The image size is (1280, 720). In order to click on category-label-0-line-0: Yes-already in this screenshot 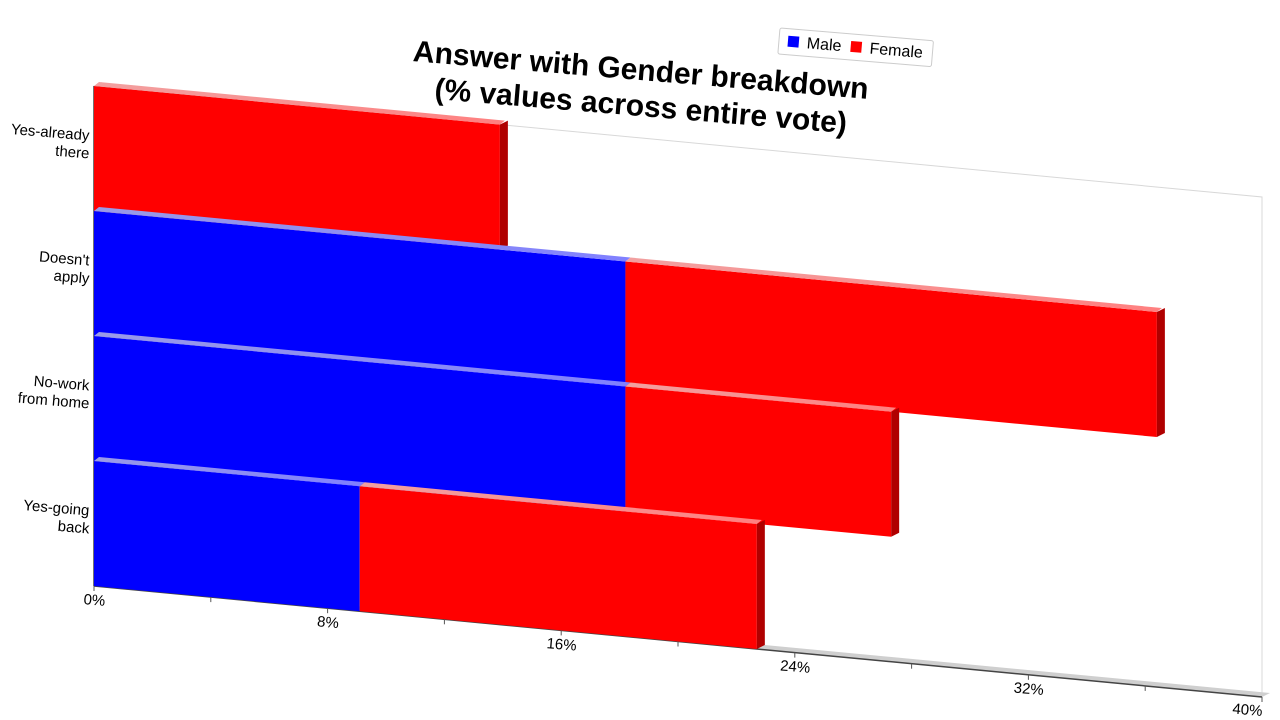, I will do `click(50, 132)`.